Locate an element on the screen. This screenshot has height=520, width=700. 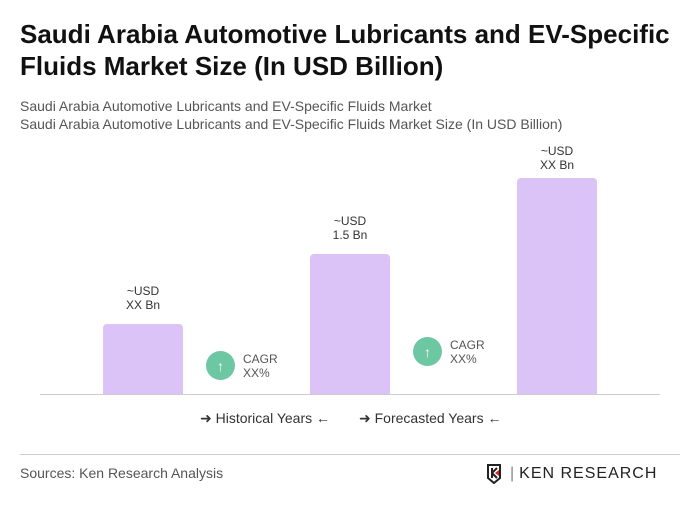
x-axis is located at coordinates (350, 394).